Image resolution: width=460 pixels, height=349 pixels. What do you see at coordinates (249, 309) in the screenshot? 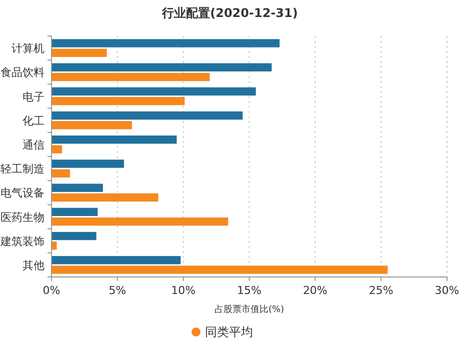
I see `x-axis-title: 占股票市值比(%)` at bounding box center [249, 309].